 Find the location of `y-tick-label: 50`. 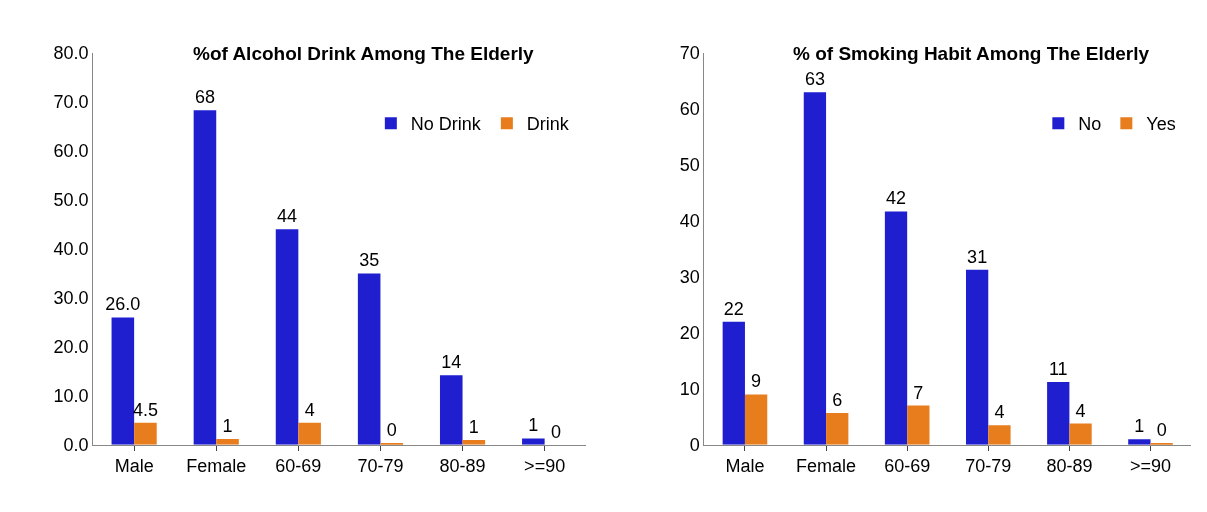

y-tick-label: 50 is located at coordinates (689, 165).